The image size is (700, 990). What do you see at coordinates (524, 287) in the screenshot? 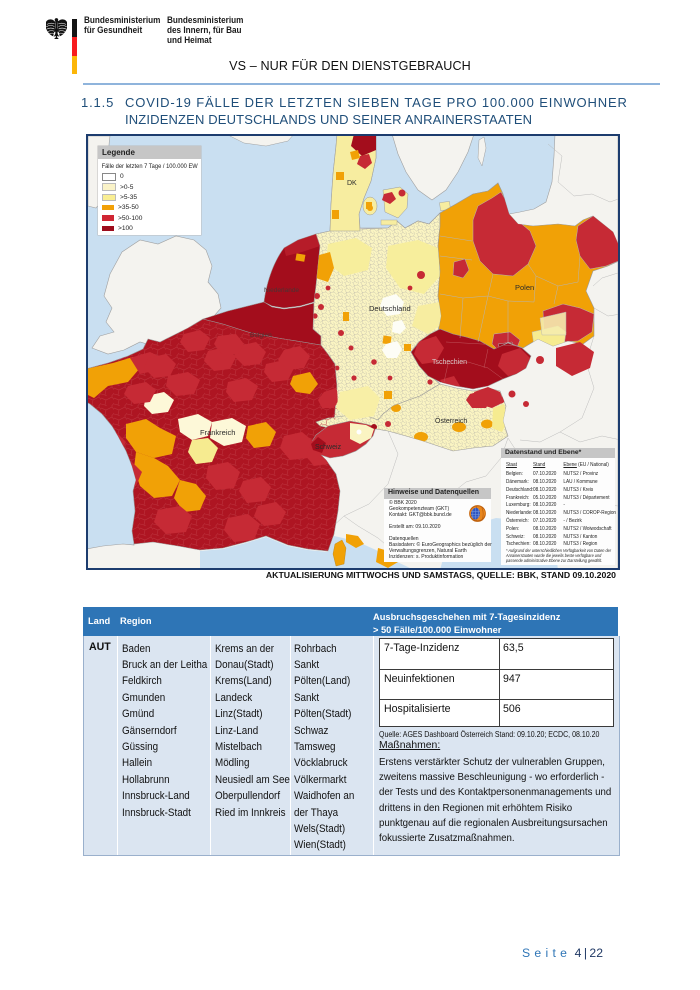
I see `svg-text: Polen` at bounding box center [524, 287].